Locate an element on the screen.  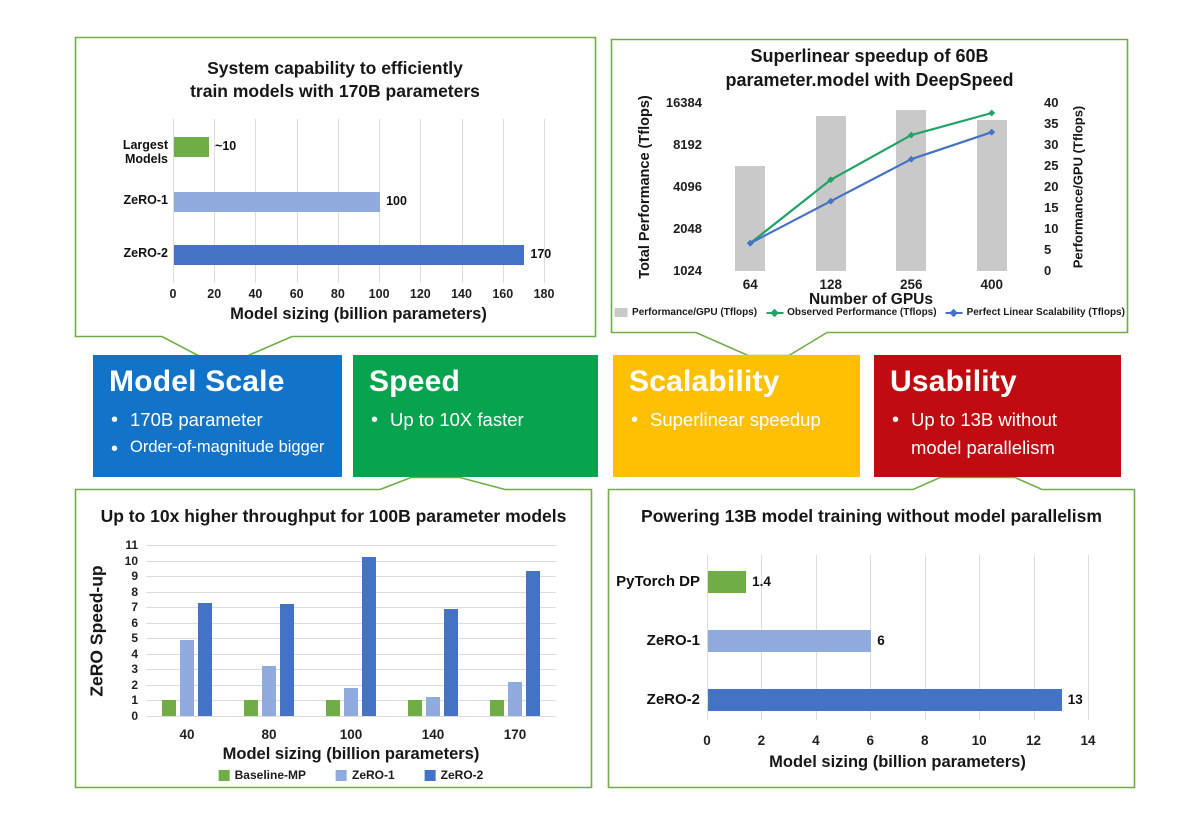
legend-swatch-observed-line is located at coordinates (775, 312).